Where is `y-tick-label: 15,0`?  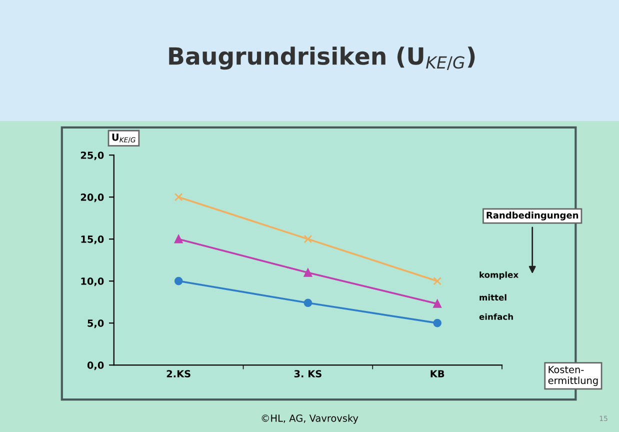
y-tick-label: 15,0 is located at coordinates (92, 240).